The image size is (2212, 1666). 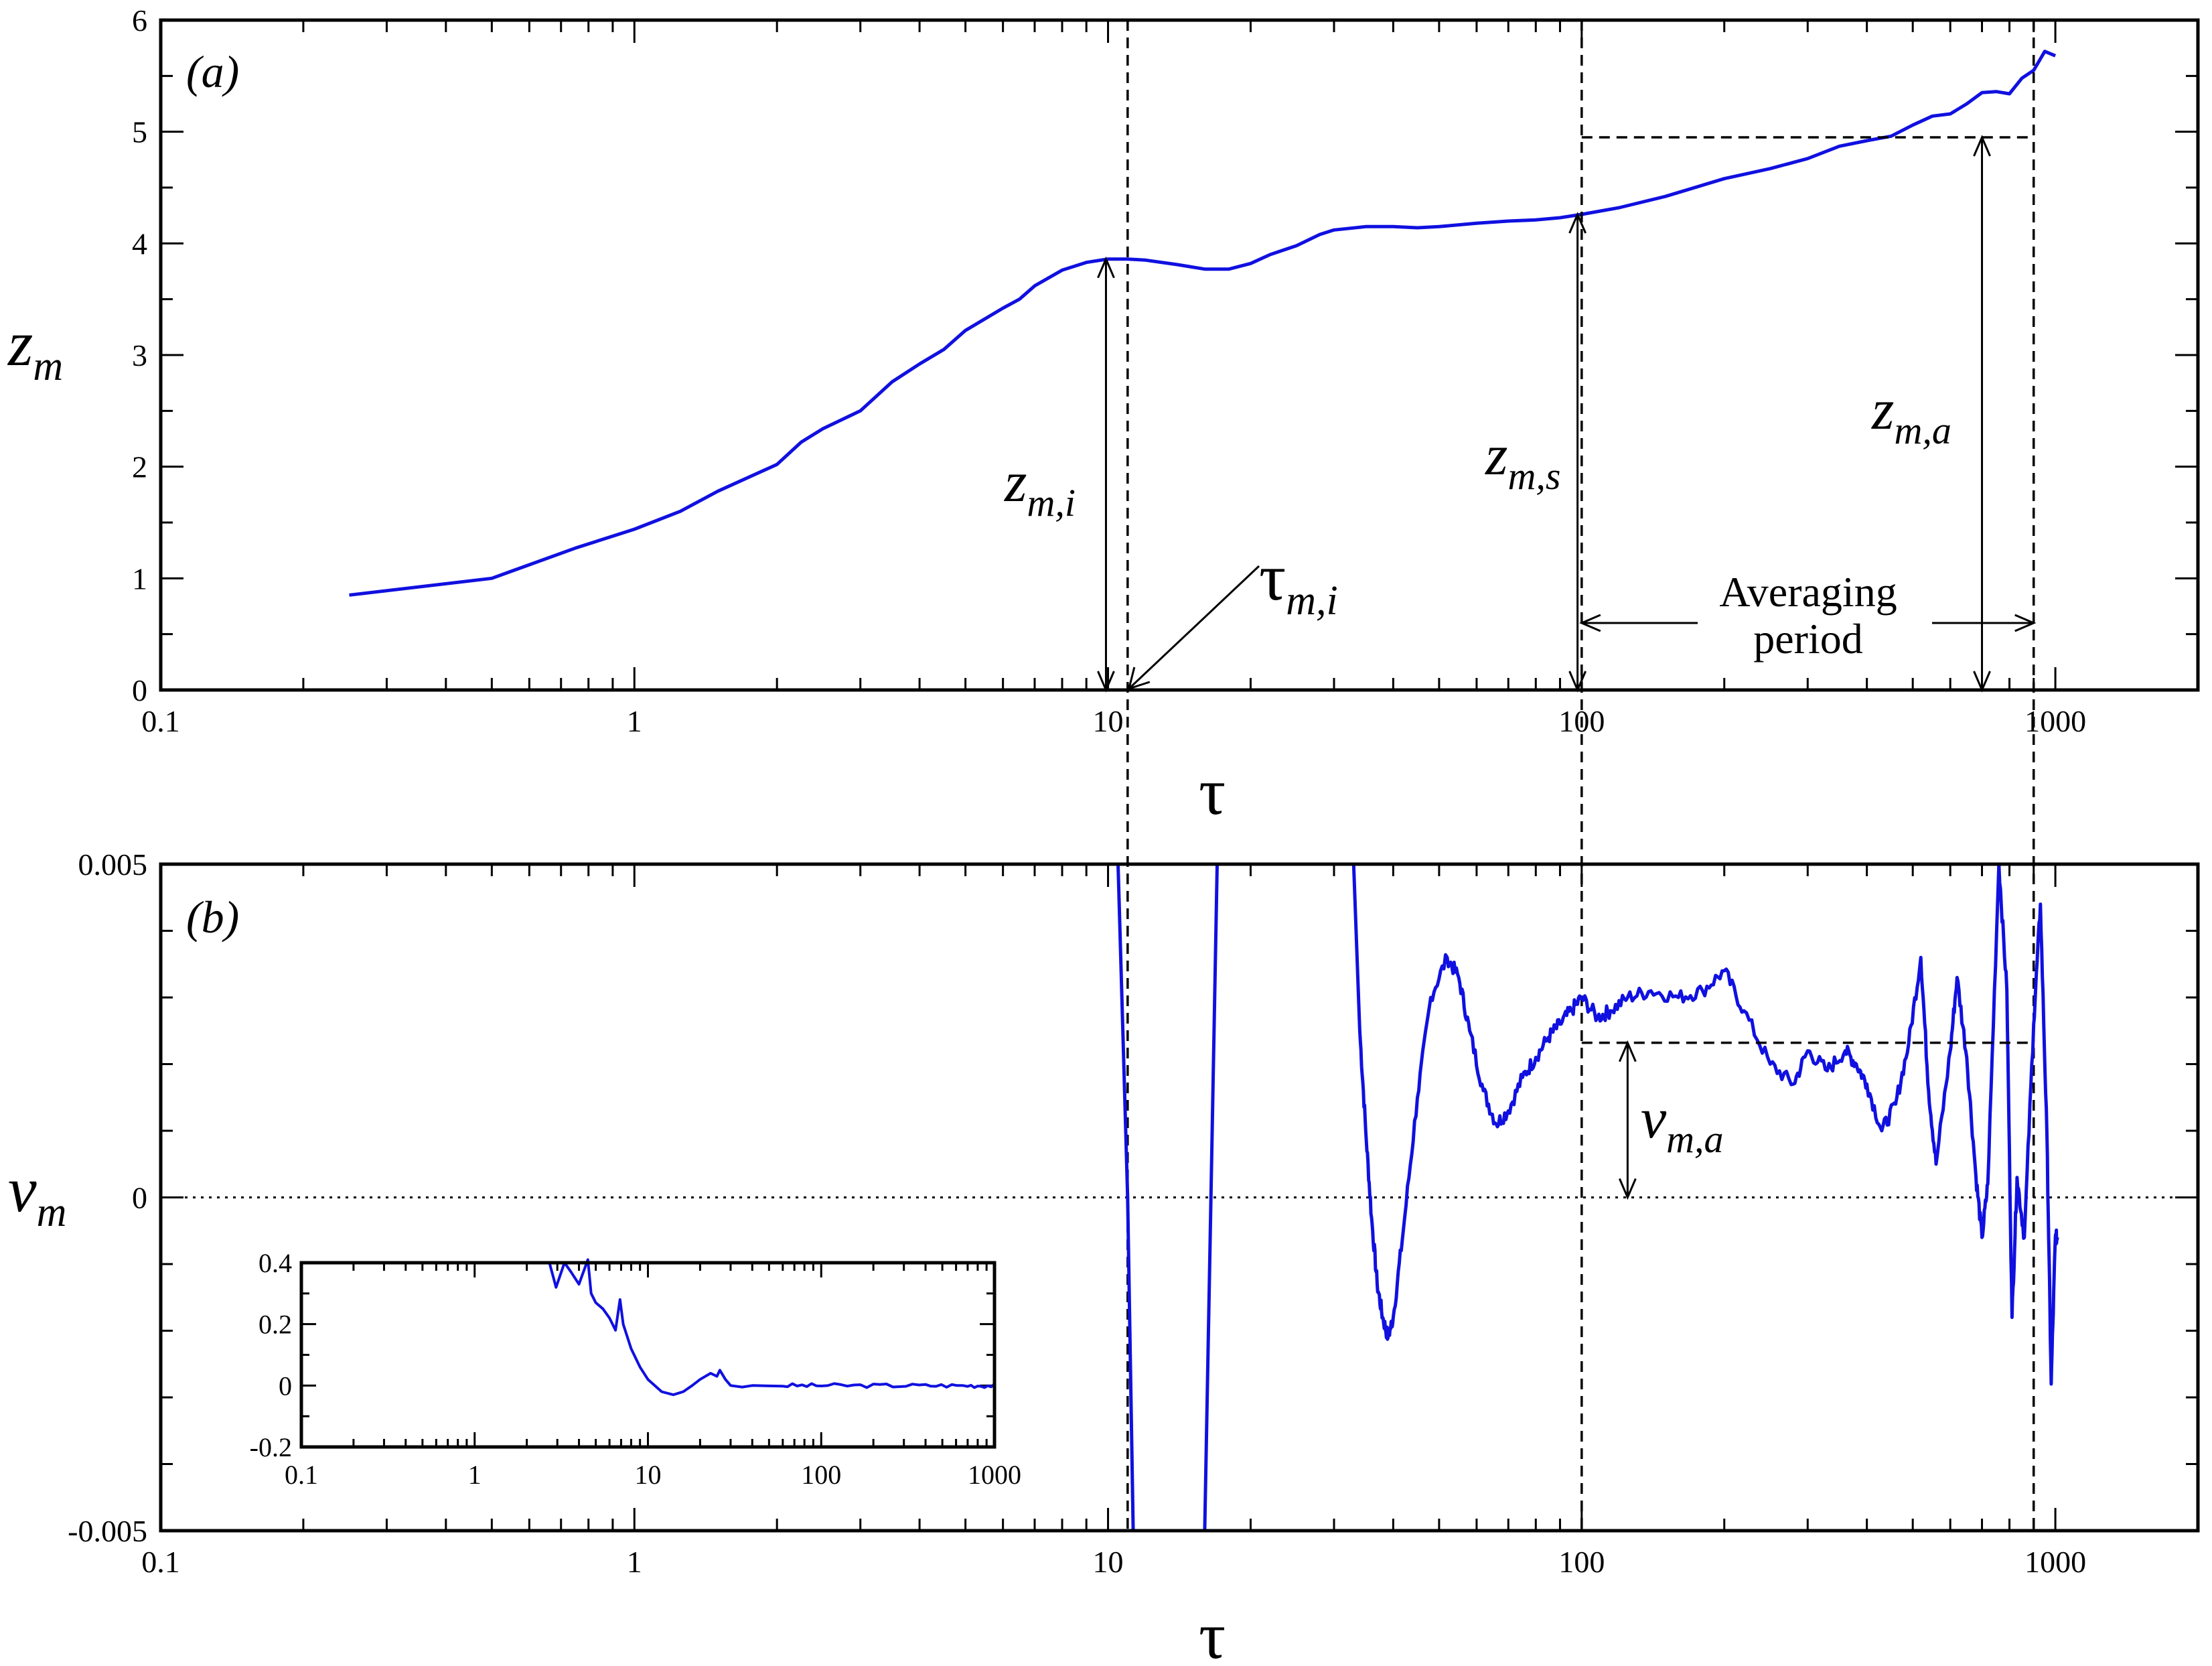 What do you see at coordinates (271, 1447) in the screenshot?
I see `inset-ytick-label: -0.2` at bounding box center [271, 1447].